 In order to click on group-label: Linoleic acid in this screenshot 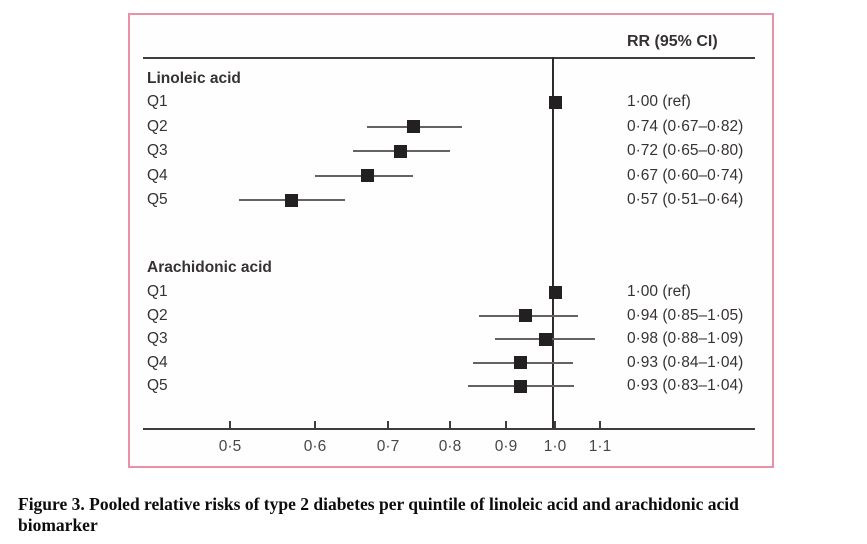, I will do `click(194, 78)`.